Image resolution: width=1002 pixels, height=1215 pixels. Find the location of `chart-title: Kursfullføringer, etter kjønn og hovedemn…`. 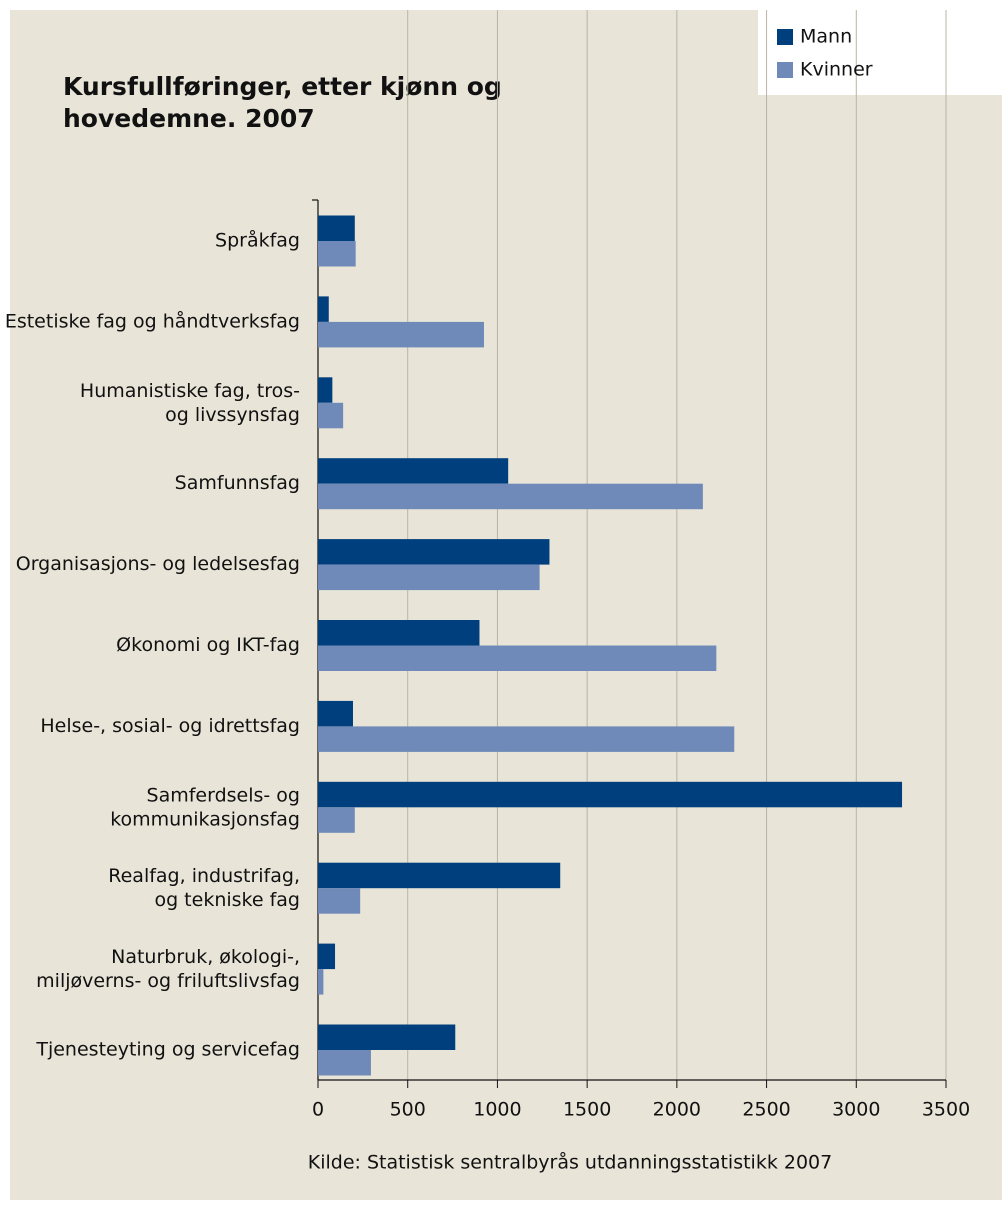

chart-title: Kursfullføringer, etter kjønn og hovedemn… is located at coordinates (282, 102).